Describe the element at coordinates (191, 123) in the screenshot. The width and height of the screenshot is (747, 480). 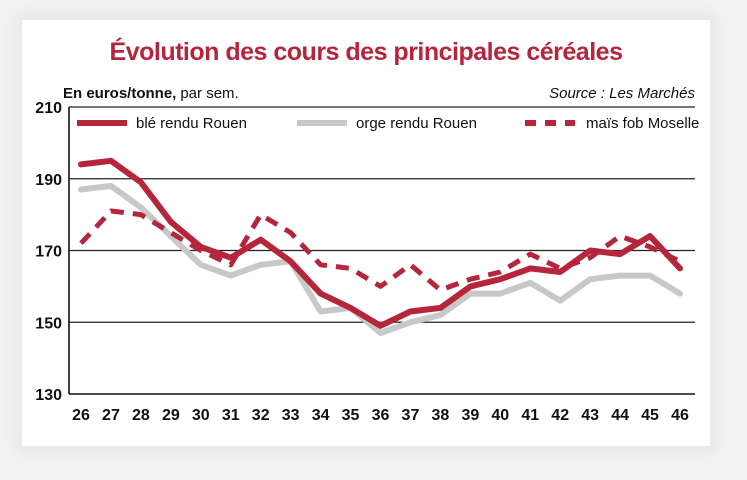
I see `legend-label-ble-rendu-rouen: blé rendu Rouen` at that location.